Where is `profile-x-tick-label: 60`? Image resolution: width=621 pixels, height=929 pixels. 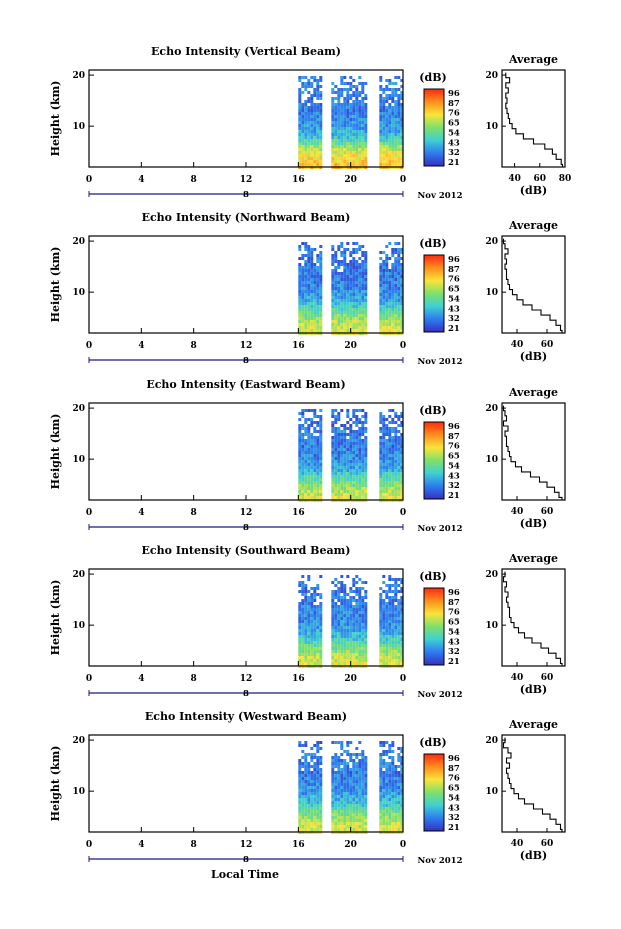
profile-x-tick-label: 60 is located at coordinates (547, 512).